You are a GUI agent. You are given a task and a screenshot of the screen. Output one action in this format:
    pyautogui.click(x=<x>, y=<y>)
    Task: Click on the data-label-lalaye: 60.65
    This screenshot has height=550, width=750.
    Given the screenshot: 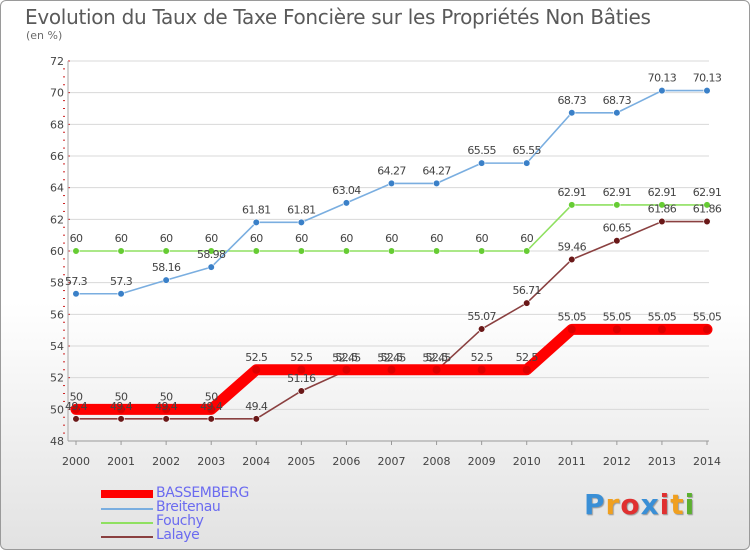 What is the action you would take?
    pyautogui.click(x=617, y=228)
    